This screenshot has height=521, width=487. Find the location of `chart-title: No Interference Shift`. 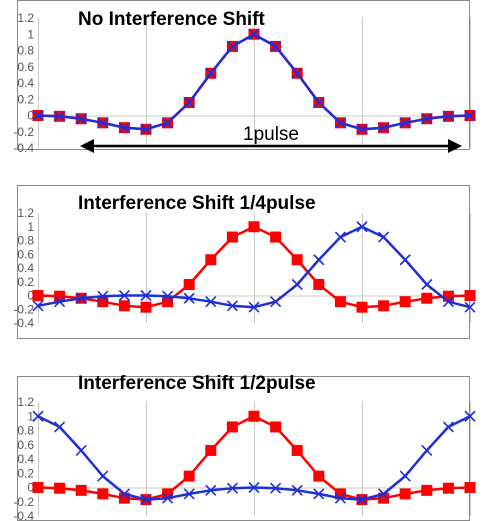

chart-title: No Interference Shift is located at coordinates (172, 19).